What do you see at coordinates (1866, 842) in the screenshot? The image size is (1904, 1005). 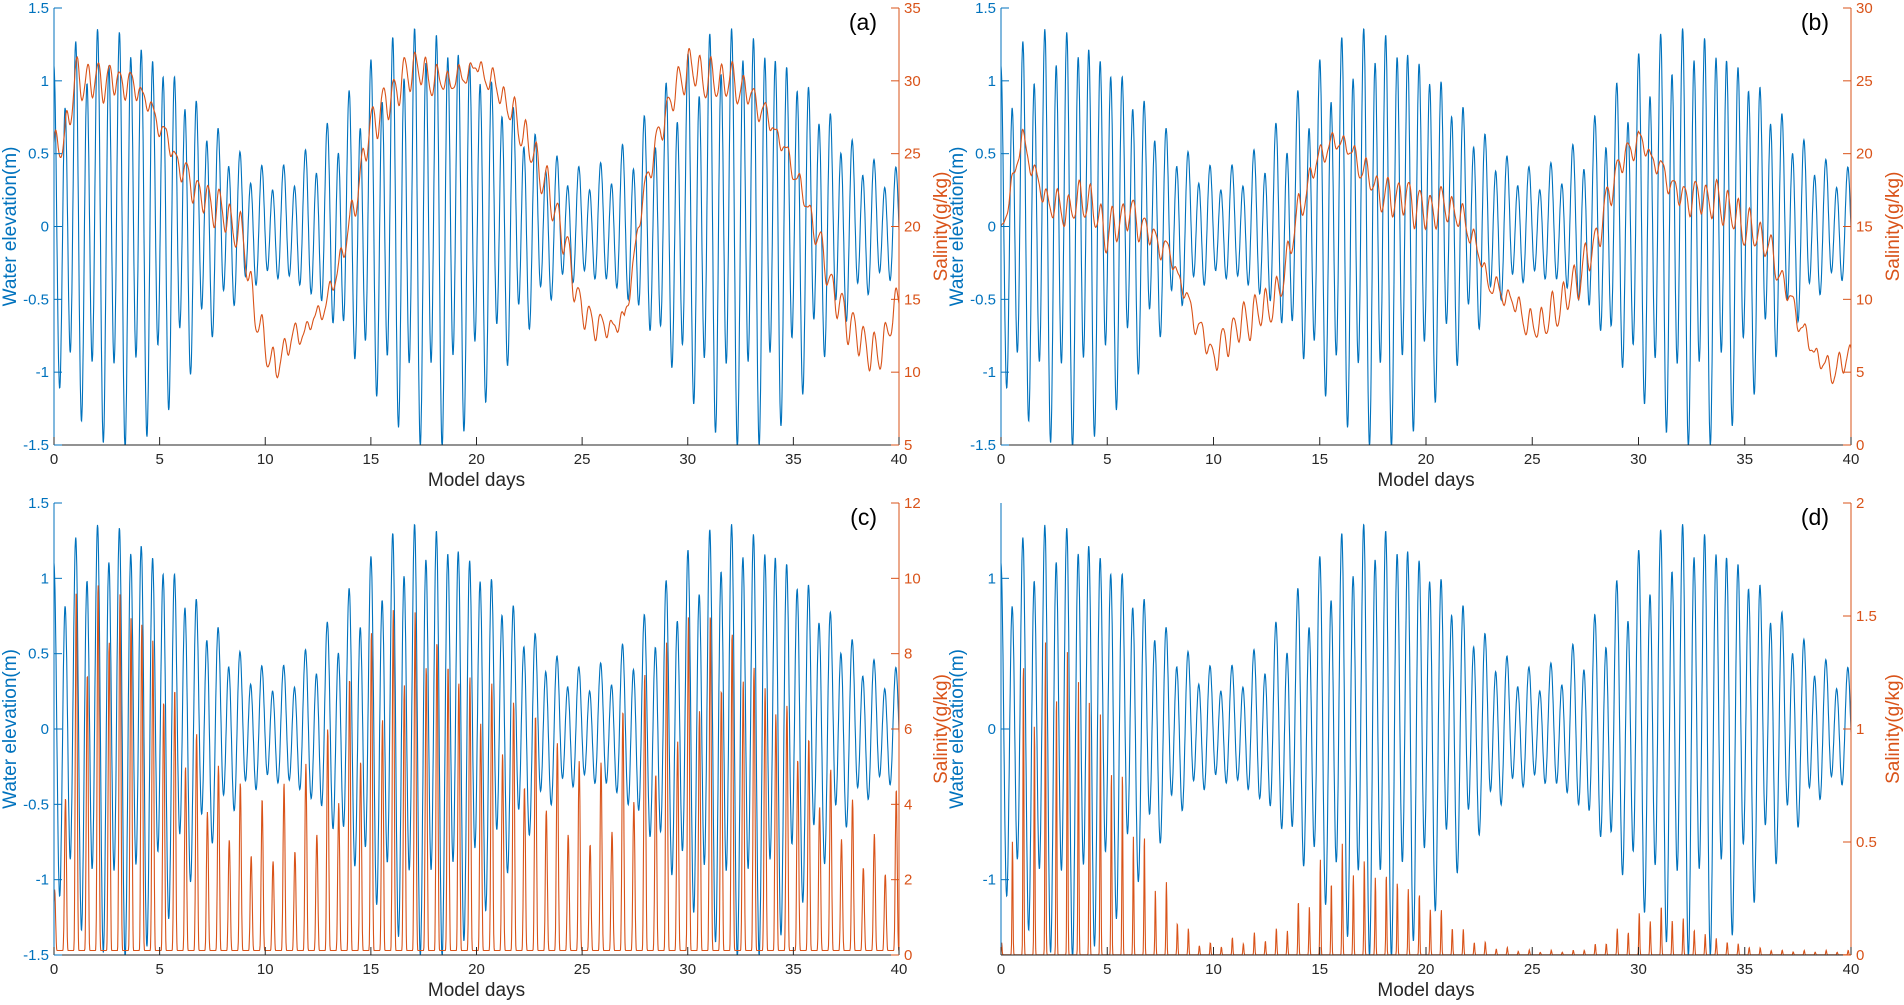 I see `right-y-tick-label: 0.5` at bounding box center [1866, 842].